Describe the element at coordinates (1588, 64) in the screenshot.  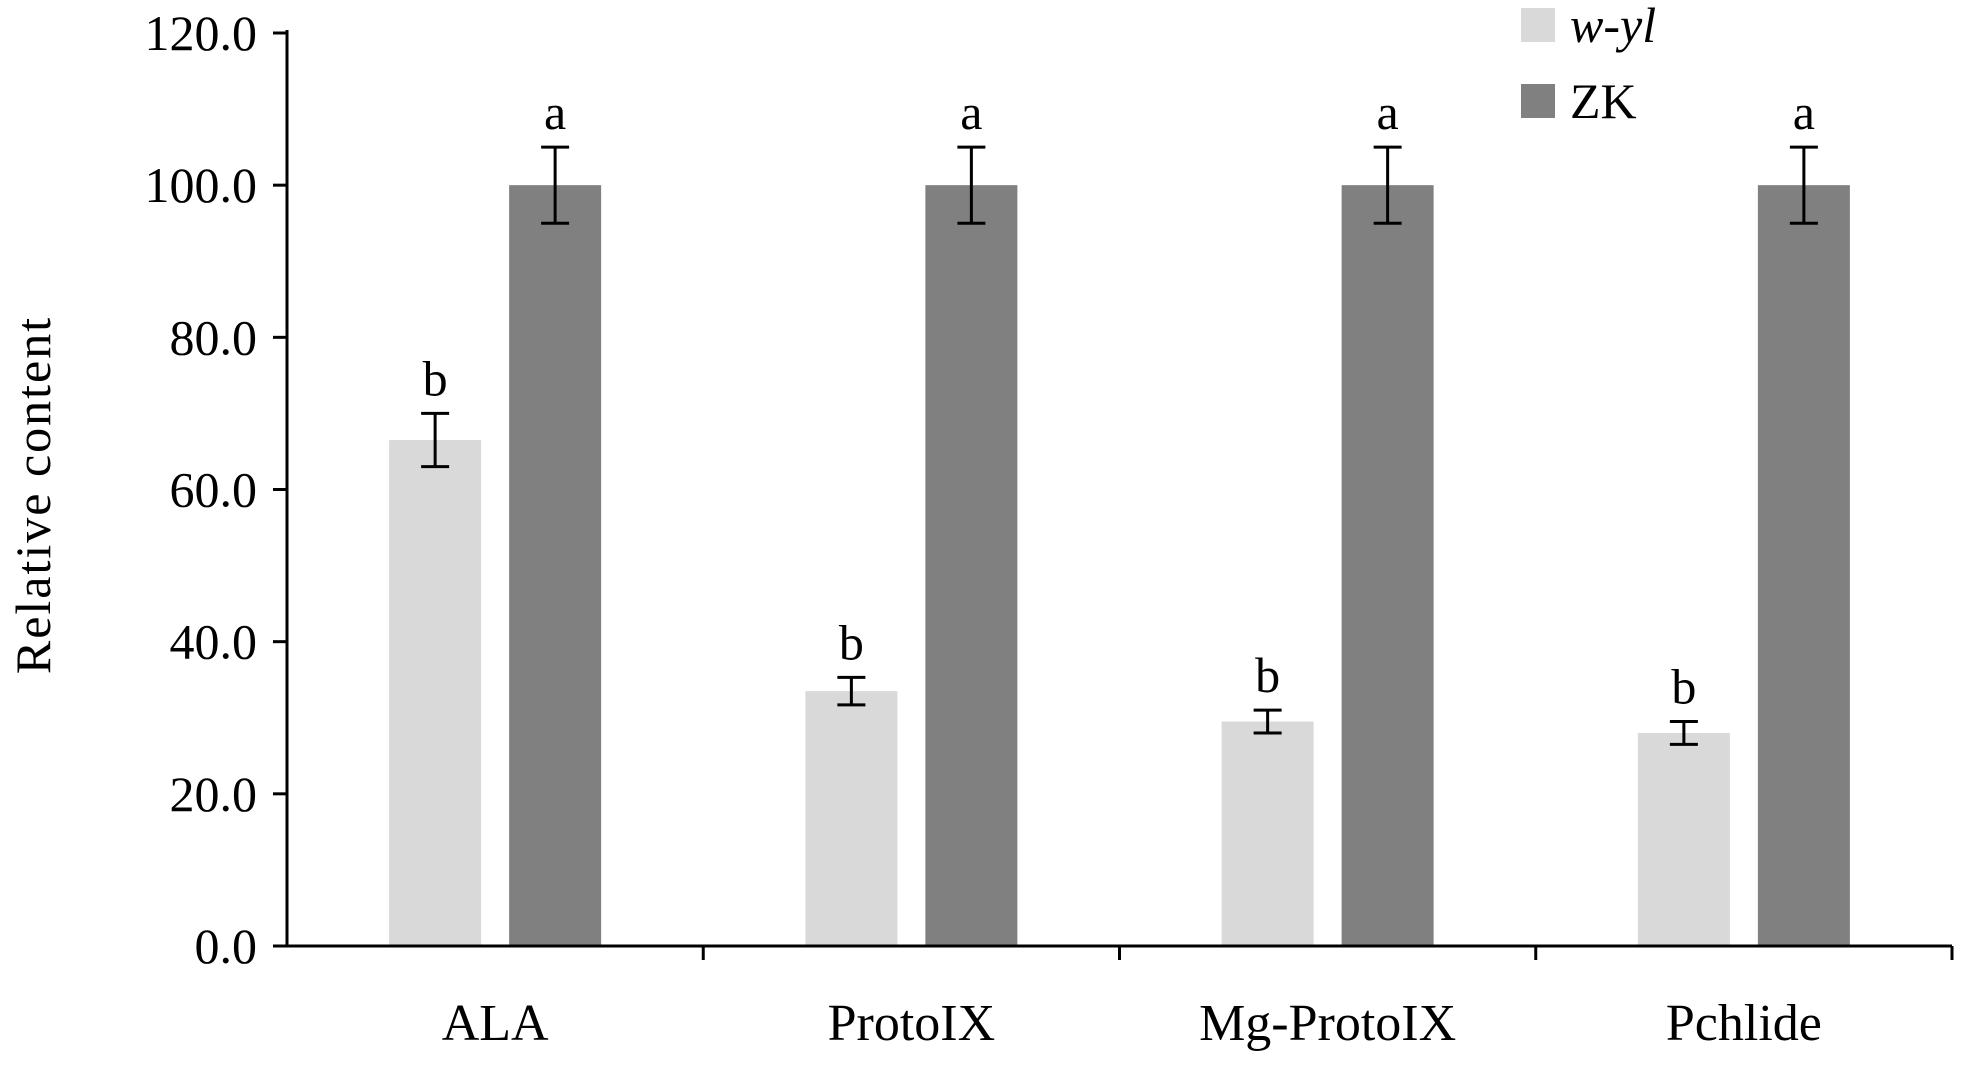
I see `legend: w-yl ZK` at that location.